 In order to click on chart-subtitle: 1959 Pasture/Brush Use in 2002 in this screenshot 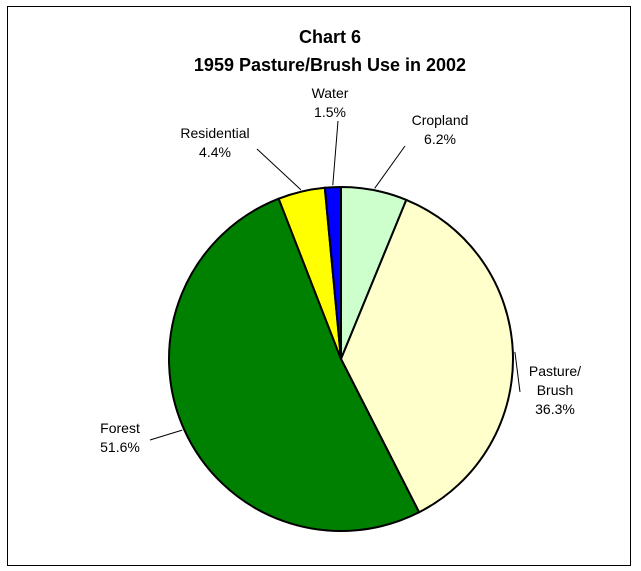, I will do `click(330, 65)`.